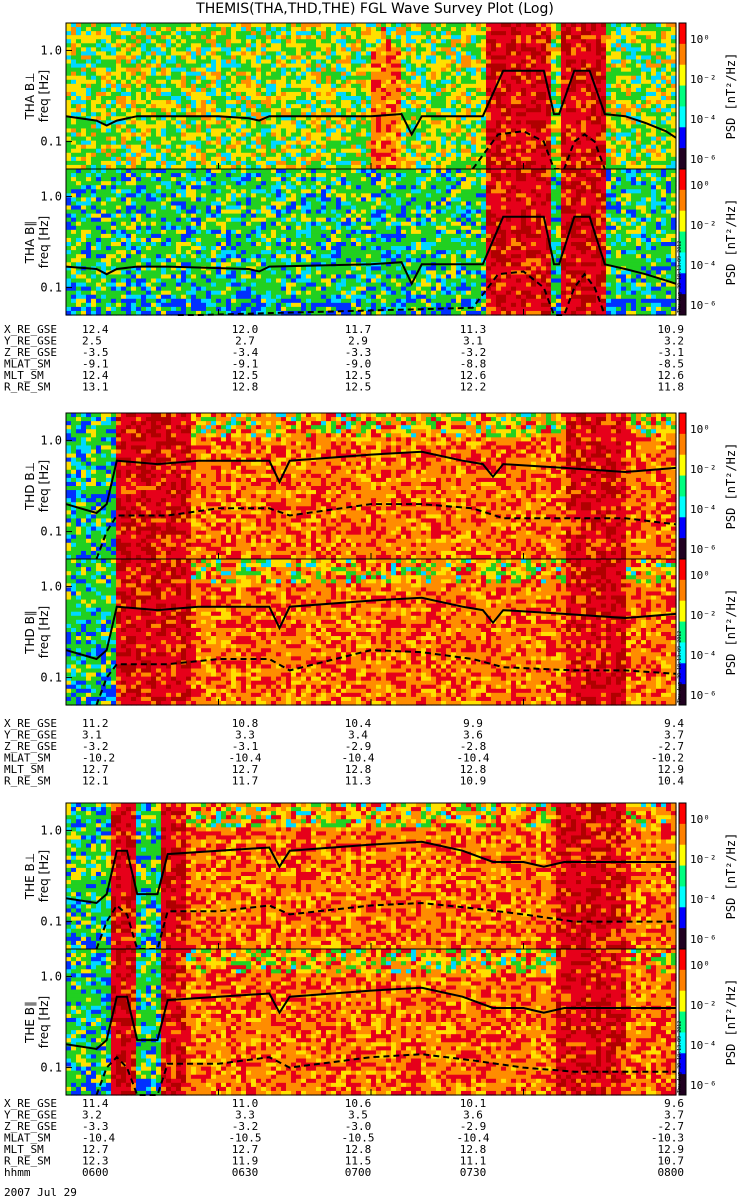 The height and width of the screenshot is (1200, 750). What do you see at coordinates (674, 1115) in the screenshot?
I see `ephemeris-value: 3.7` at bounding box center [674, 1115].